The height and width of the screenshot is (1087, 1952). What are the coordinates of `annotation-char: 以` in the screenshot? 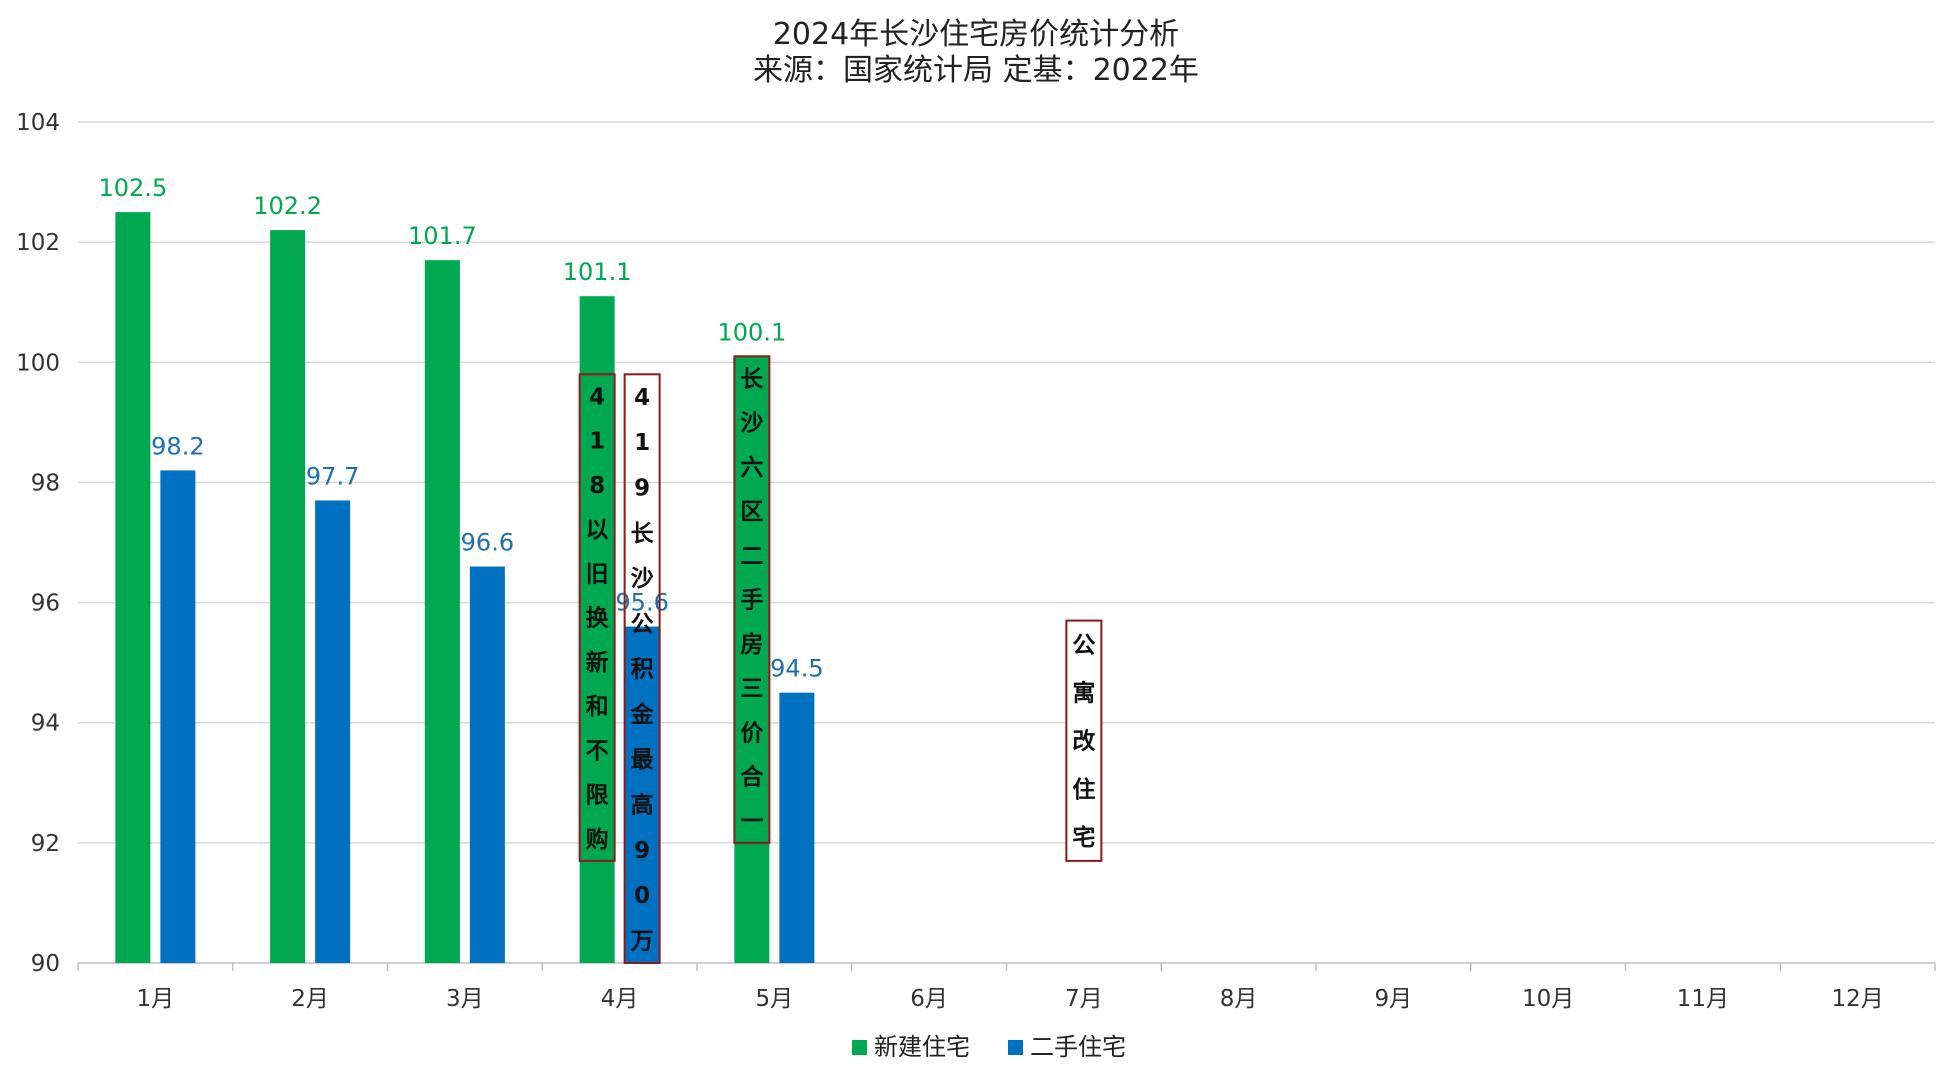 It's located at (597, 530).